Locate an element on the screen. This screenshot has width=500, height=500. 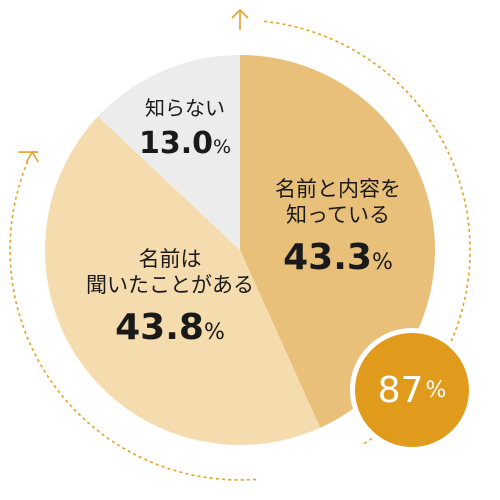
slice-value-number: 13.0 is located at coordinates (175, 143).